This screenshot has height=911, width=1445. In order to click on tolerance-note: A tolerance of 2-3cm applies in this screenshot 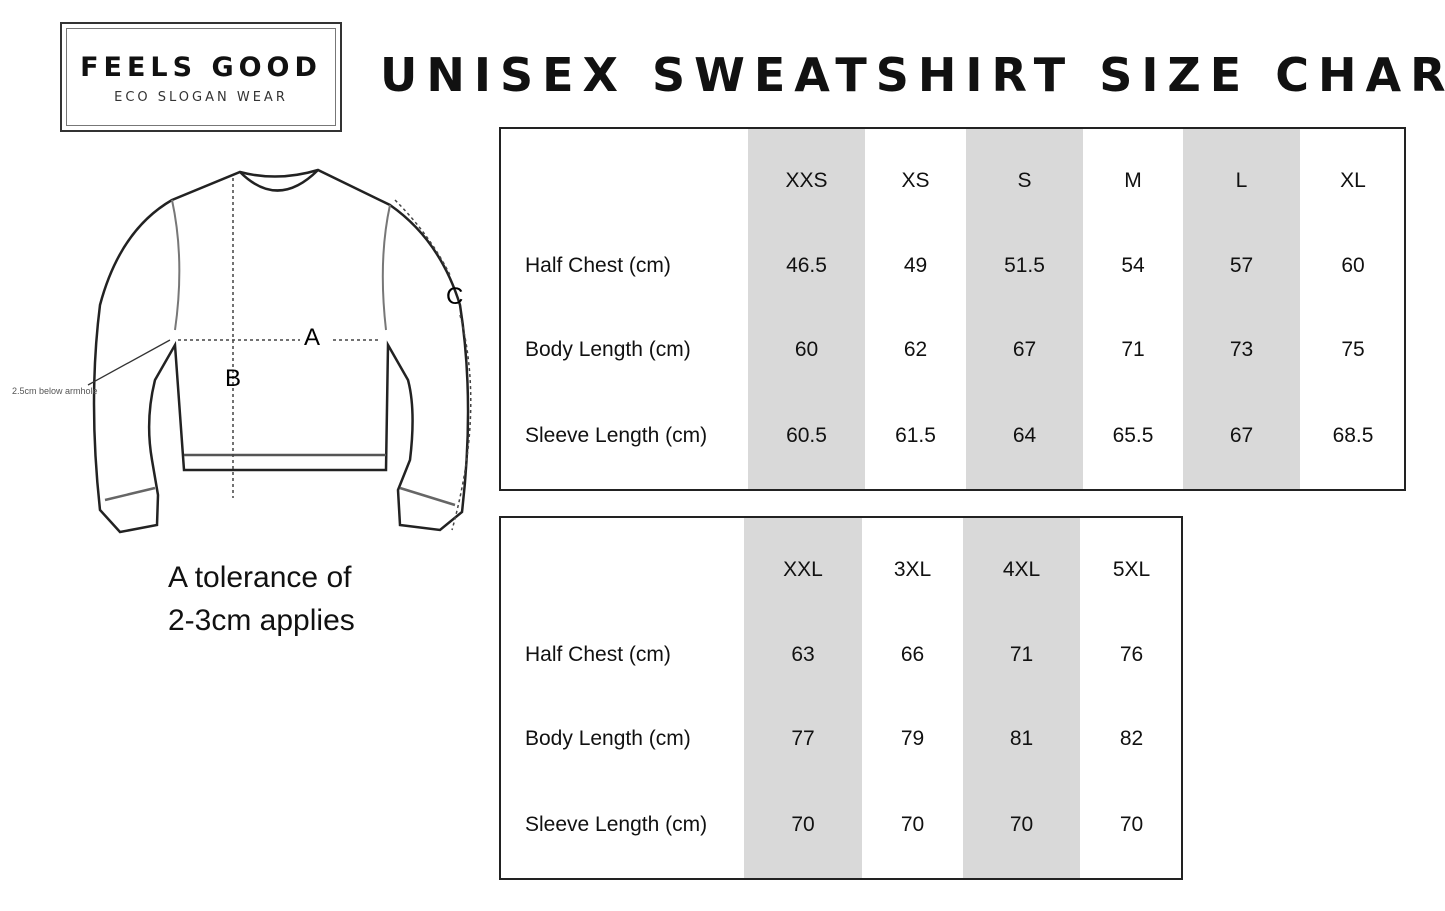, I will do `click(261, 599)`.